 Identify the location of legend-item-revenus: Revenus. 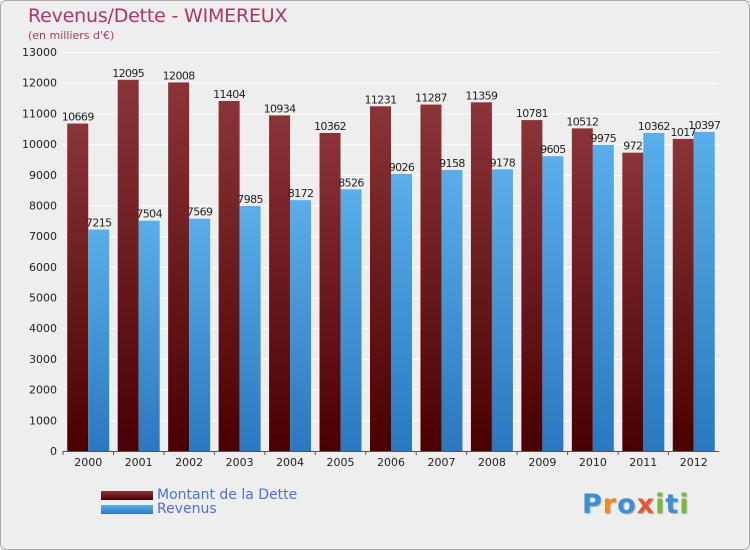
(159, 509).